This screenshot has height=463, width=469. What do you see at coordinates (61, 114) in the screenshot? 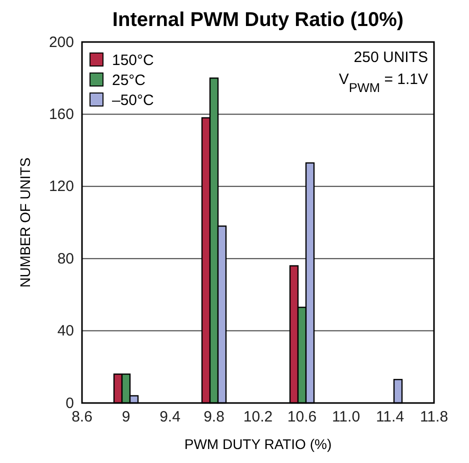
I see `y-tick-label: 160` at bounding box center [61, 114].